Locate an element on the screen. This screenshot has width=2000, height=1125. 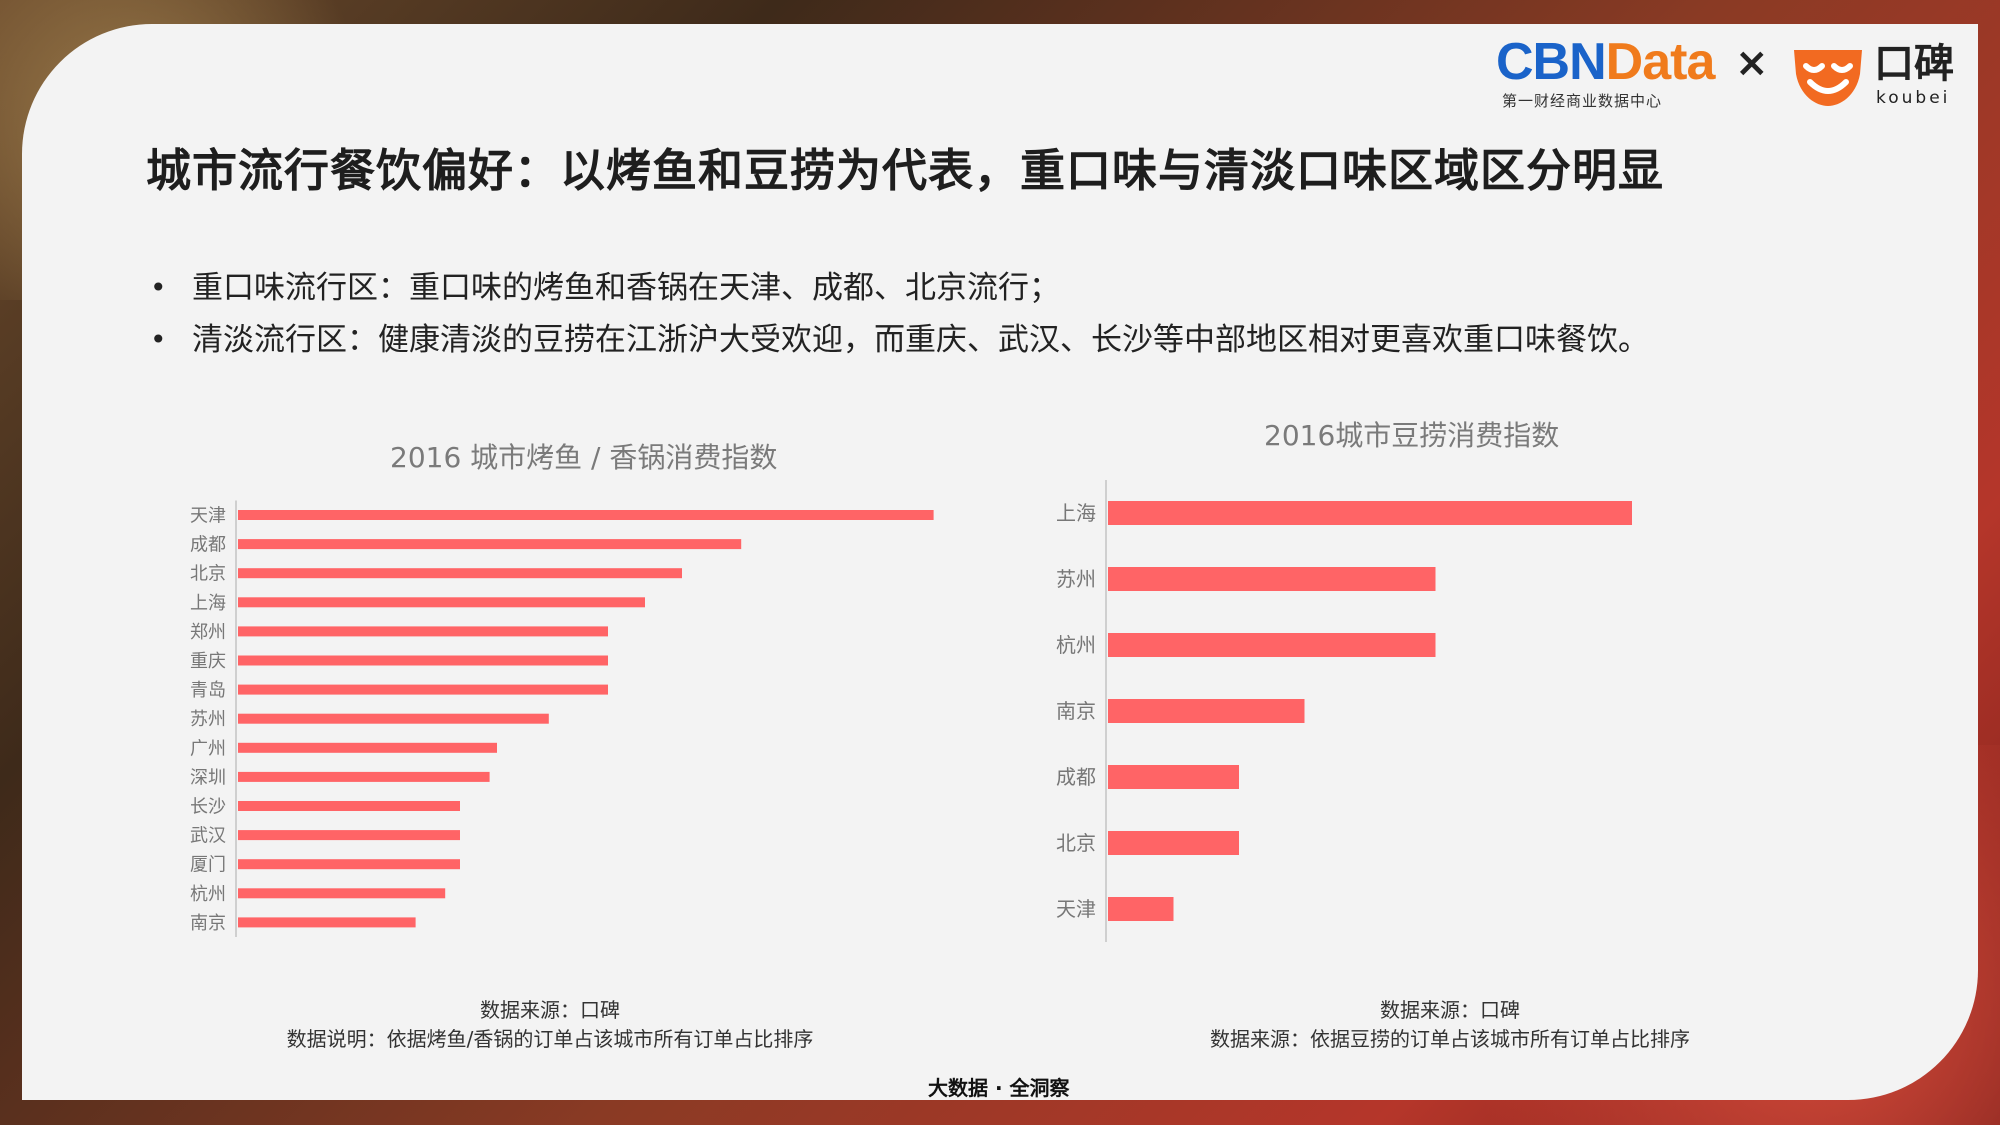
footer-slogan: 大数据 · 全洞察 is located at coordinates (999, 1088).